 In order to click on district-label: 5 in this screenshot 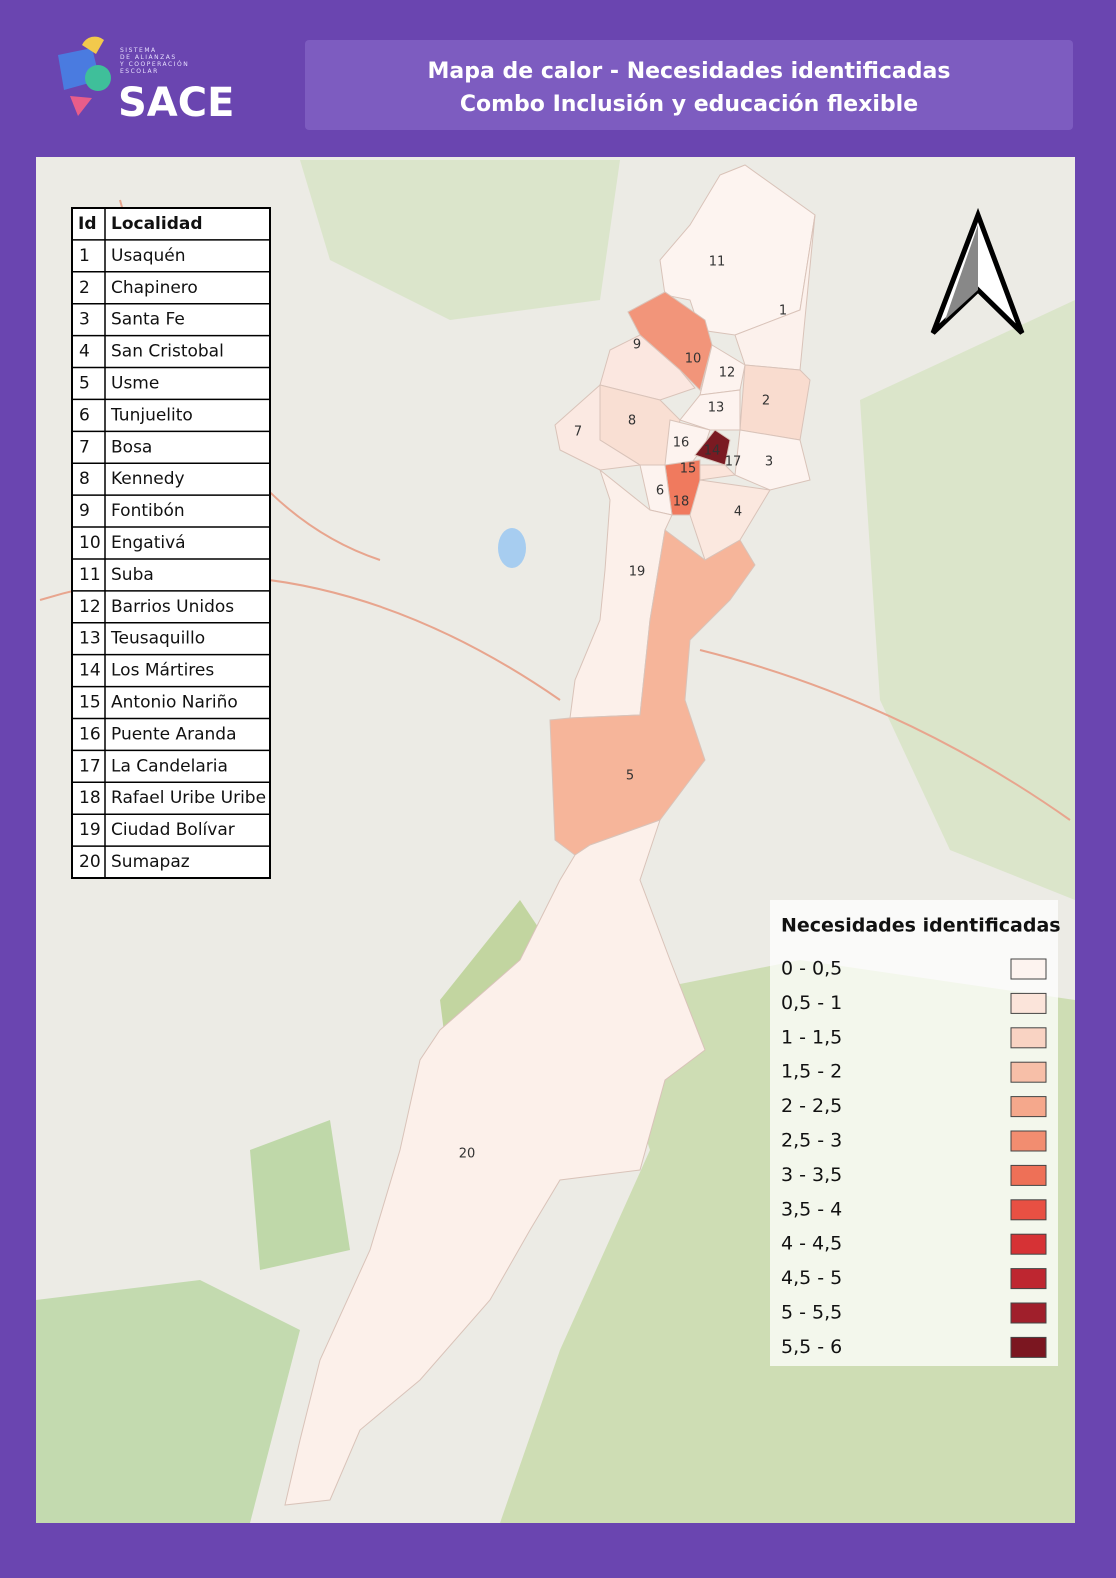, I will do `click(630, 776)`.